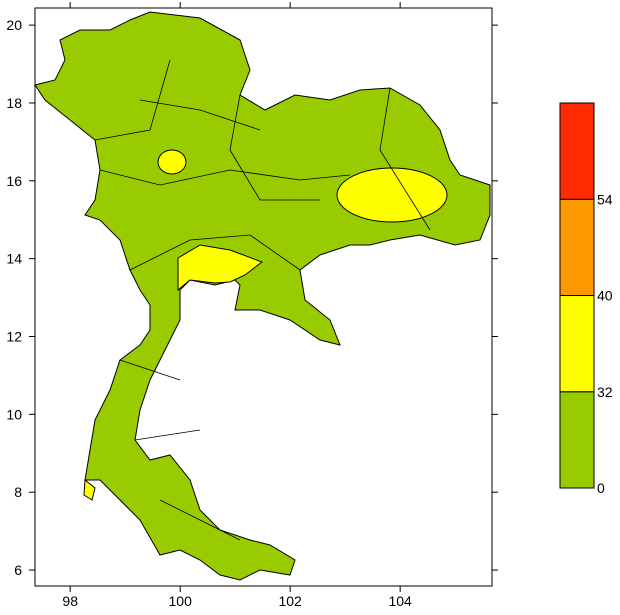 This screenshot has width=620, height=615. Describe the element at coordinates (14, 25) in the screenshot. I see `y-tick-label: 20` at that location.